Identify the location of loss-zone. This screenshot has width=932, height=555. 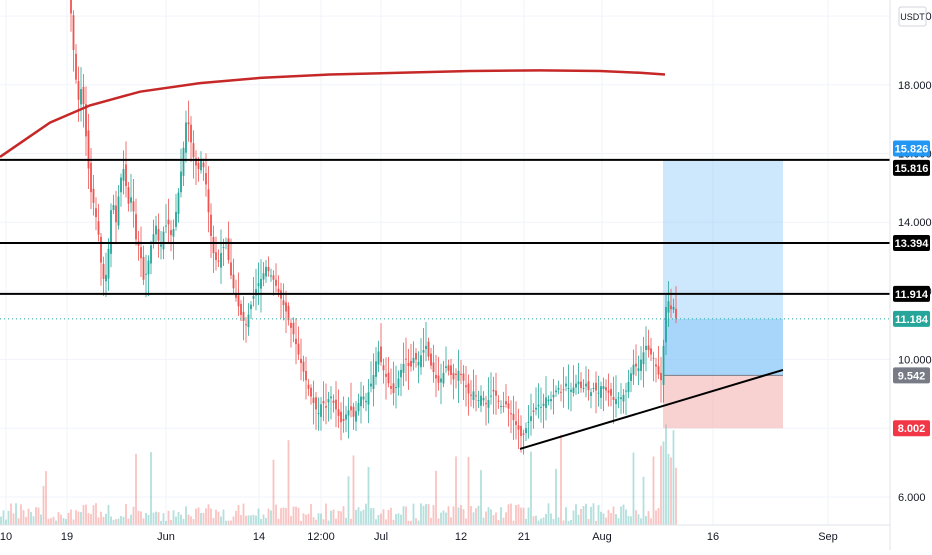
(723, 402).